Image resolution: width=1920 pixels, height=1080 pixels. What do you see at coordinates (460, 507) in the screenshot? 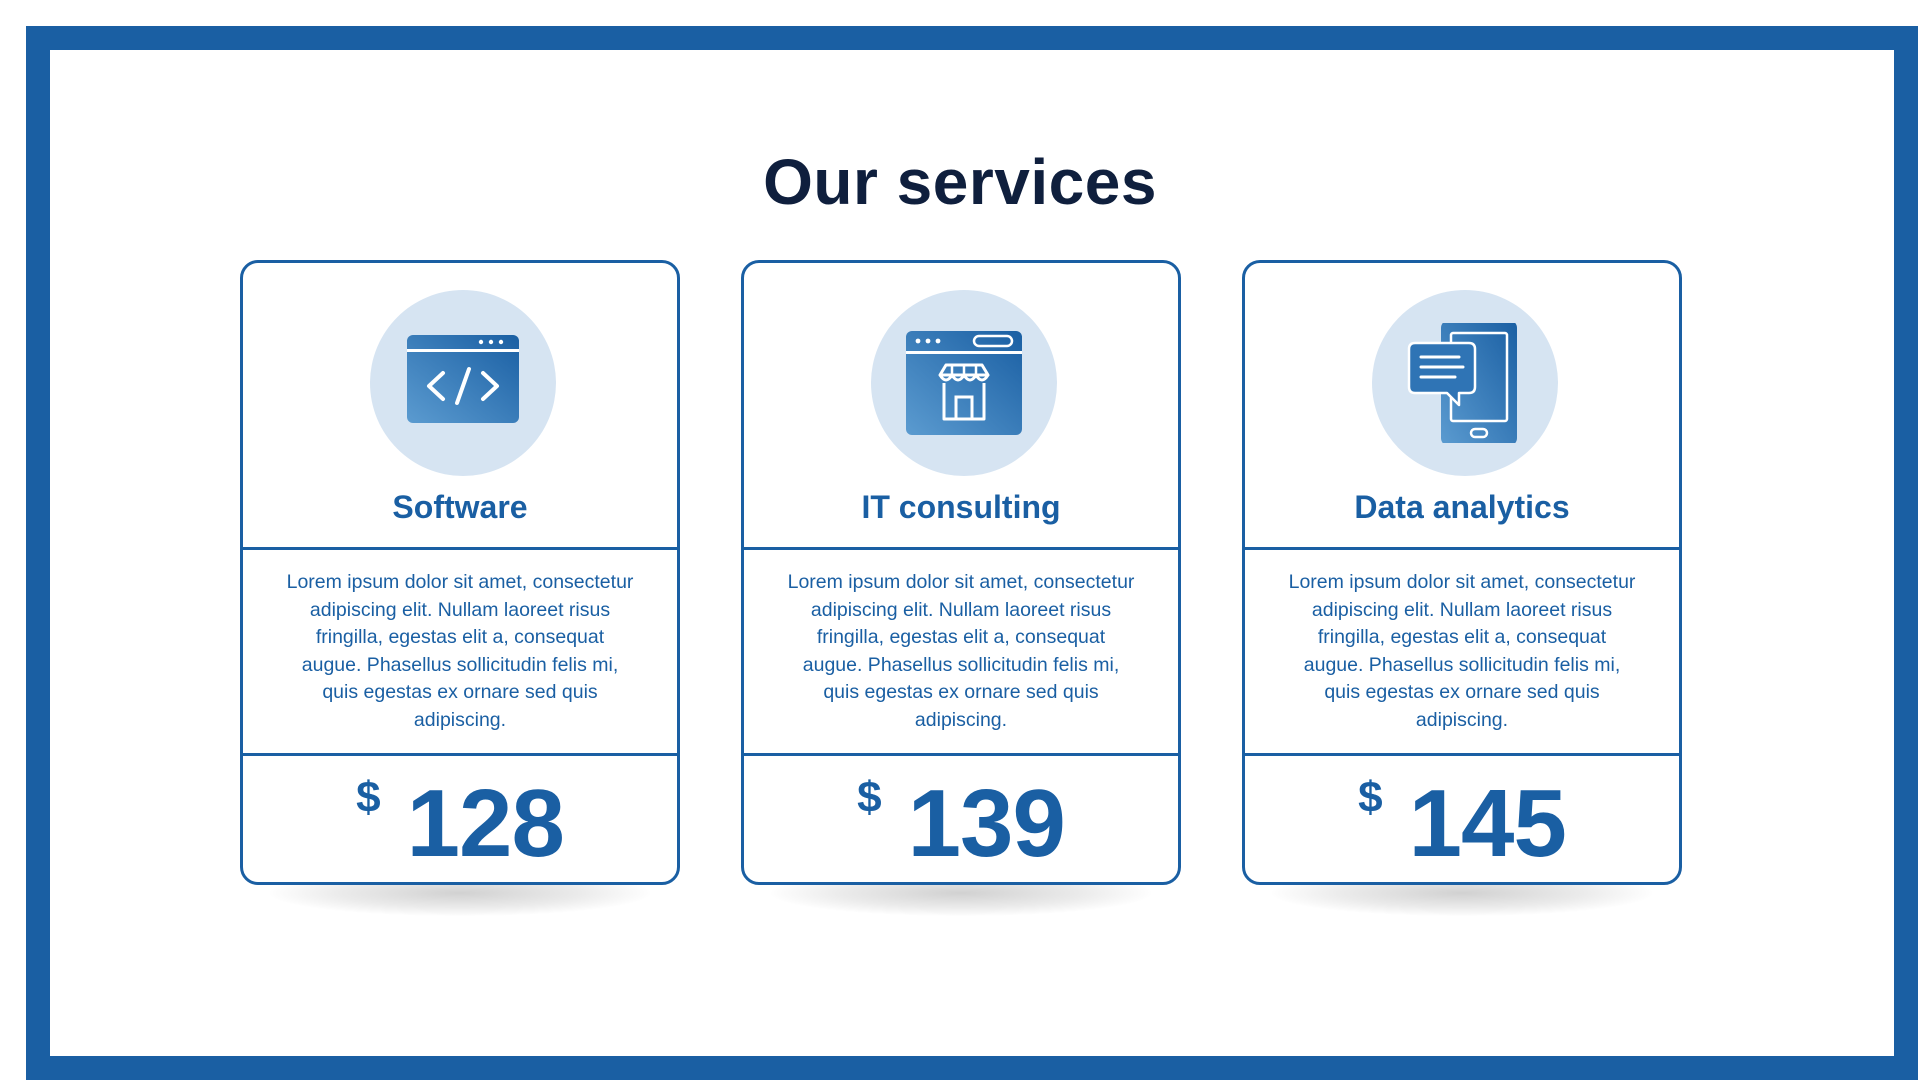
I see `card-title: Software` at bounding box center [460, 507].